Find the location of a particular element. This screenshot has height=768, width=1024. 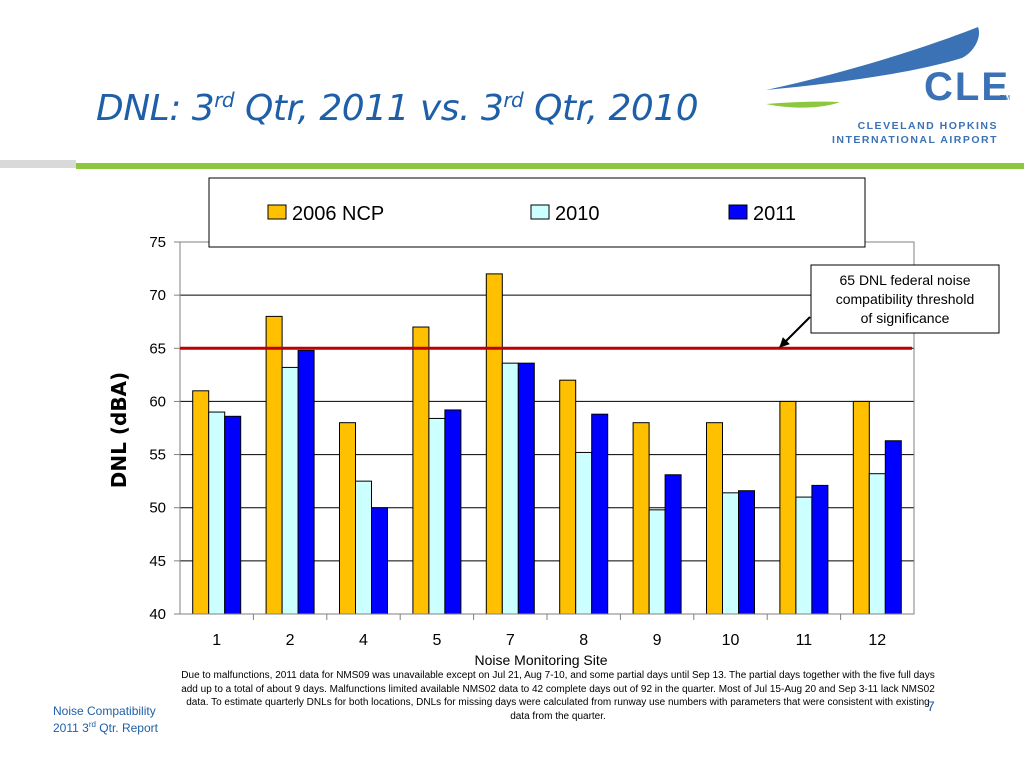

y-tick-label: 70 is located at coordinates (157, 295).